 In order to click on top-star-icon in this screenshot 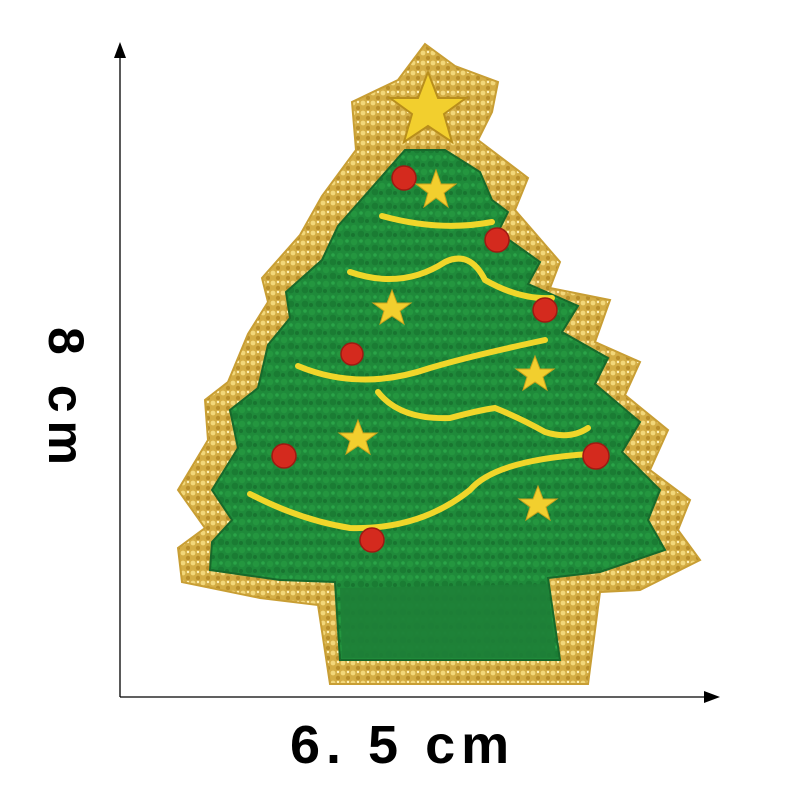, I will do `click(428, 107)`.